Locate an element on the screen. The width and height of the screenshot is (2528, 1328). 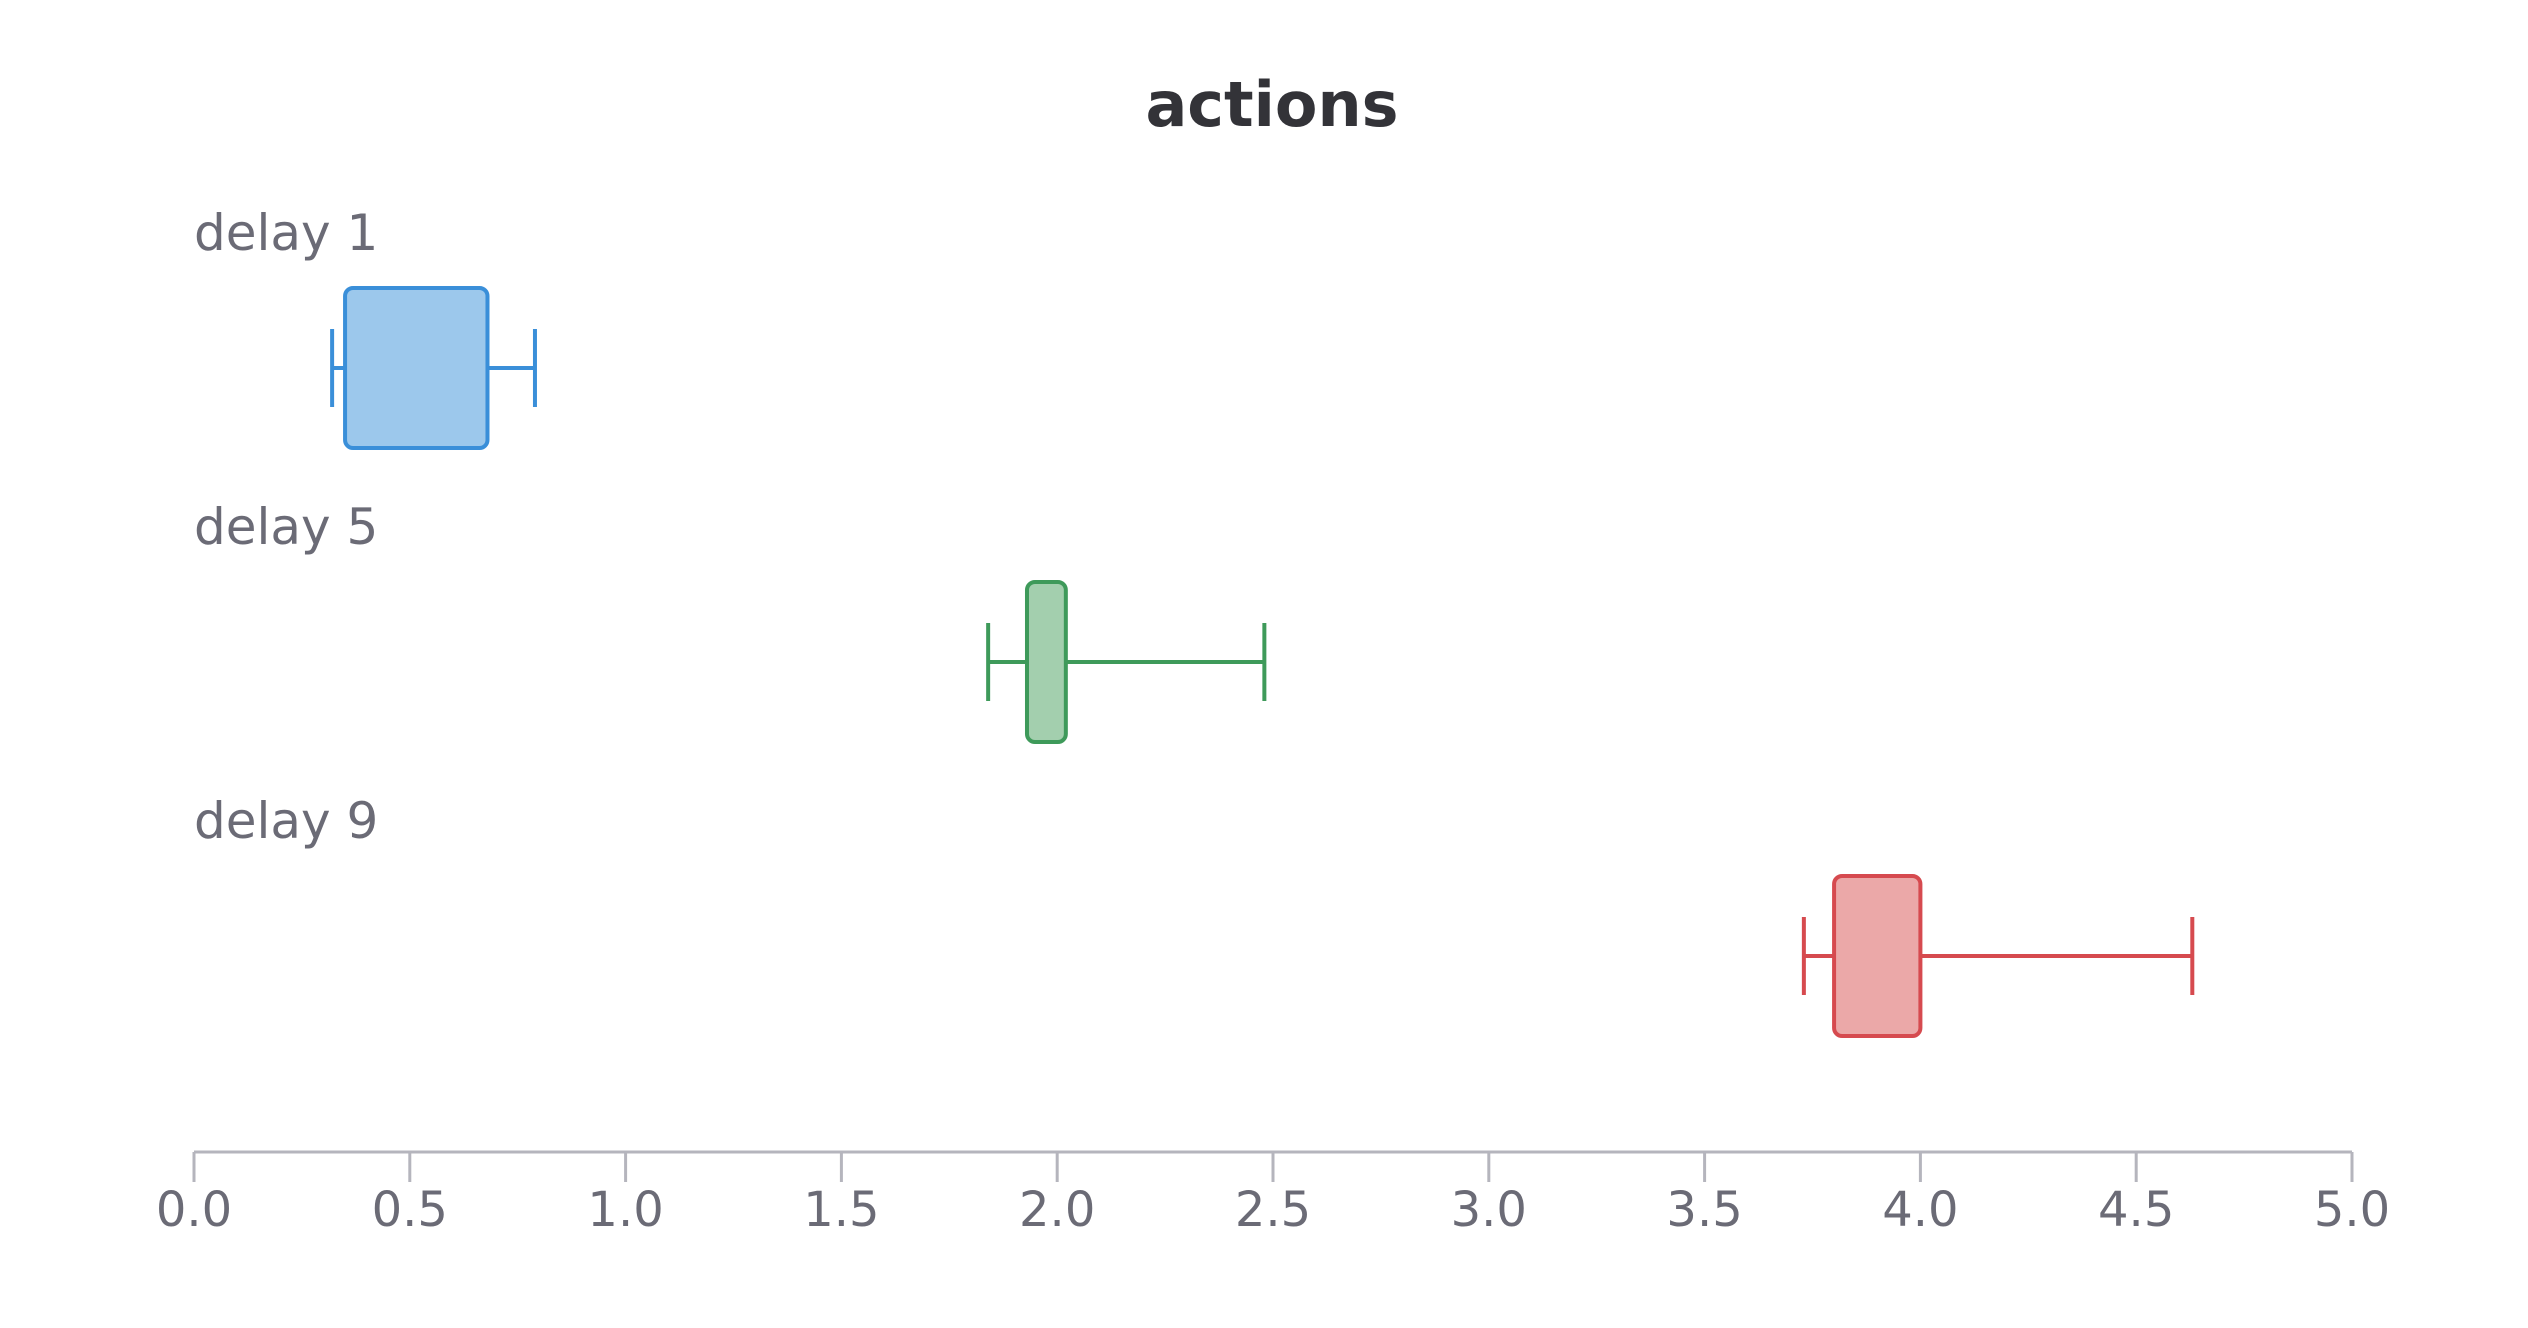
series-label: delay 5 is located at coordinates (286, 527).